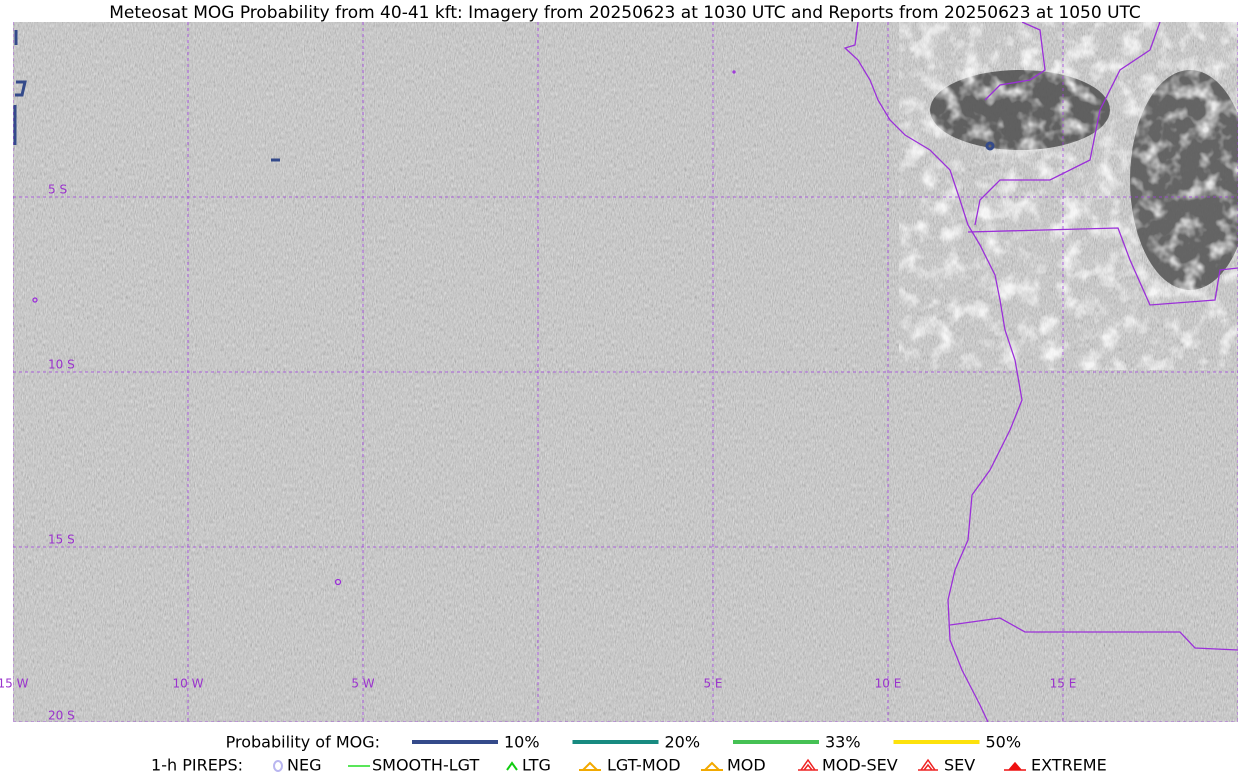  I want to click on legend-entry: LGT-MOD, so click(644, 765).